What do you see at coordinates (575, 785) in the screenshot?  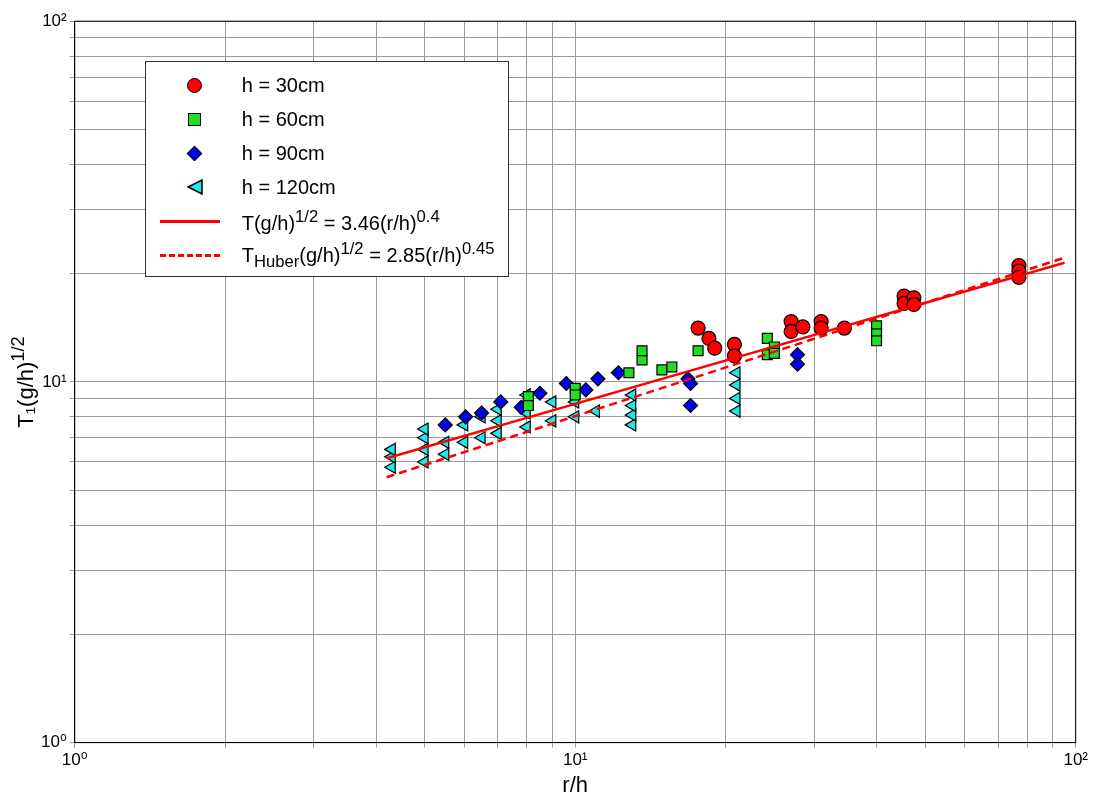 I see `x-axis-title: r/h` at bounding box center [575, 785].